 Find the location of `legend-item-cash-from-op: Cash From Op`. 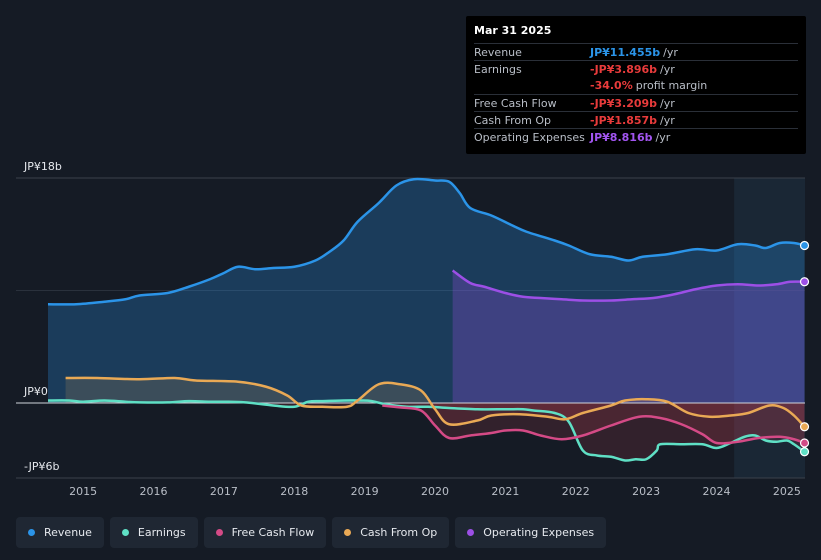

legend-item-cash-from-op: Cash From Op is located at coordinates (391, 532).